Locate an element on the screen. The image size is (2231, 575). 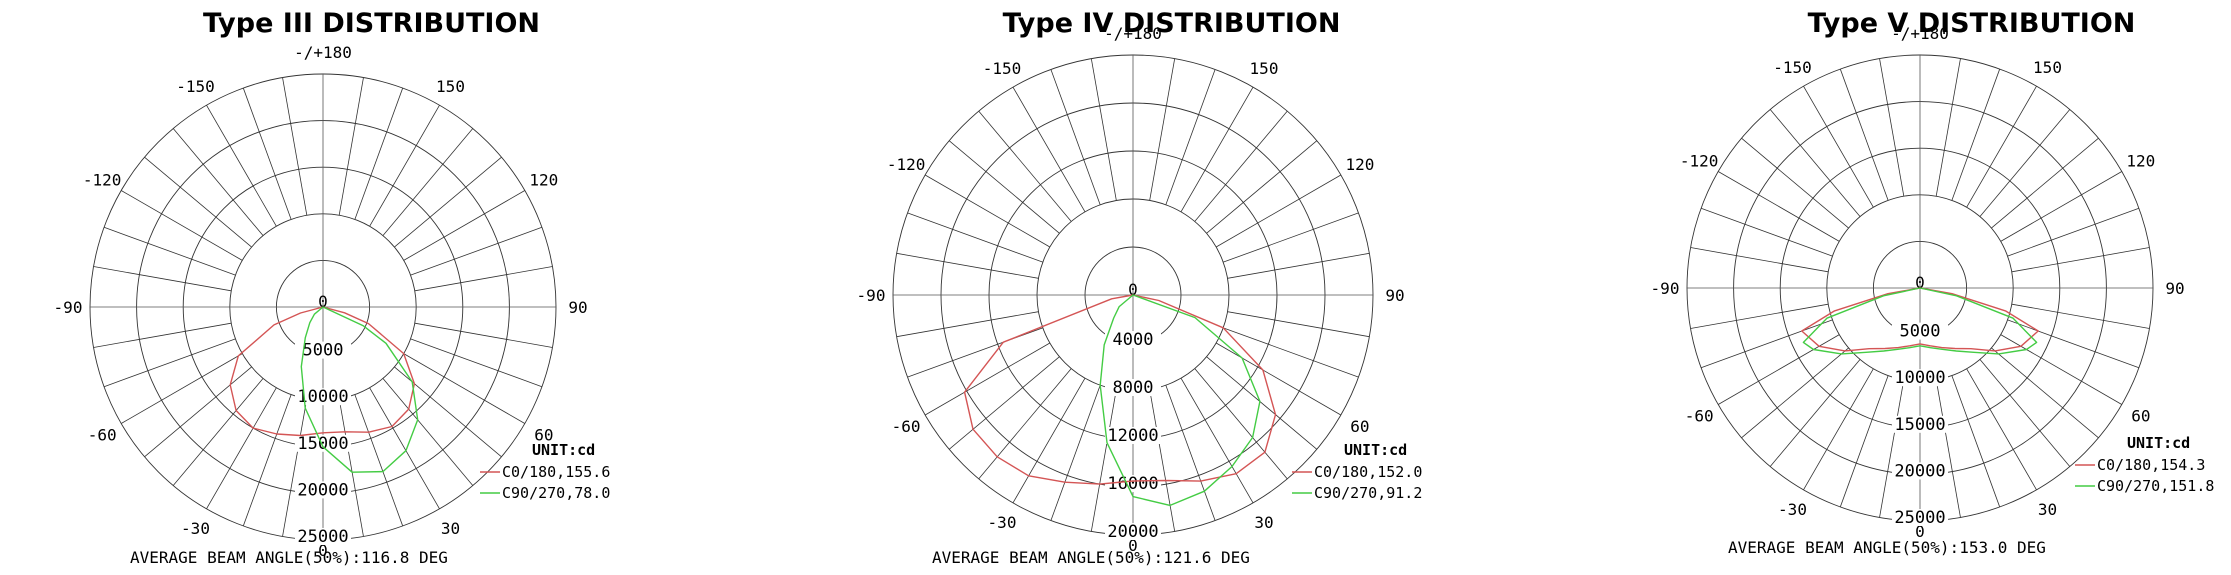
chart-title: Type IV DISTRIBUTION is located at coordinates (1171, 23).